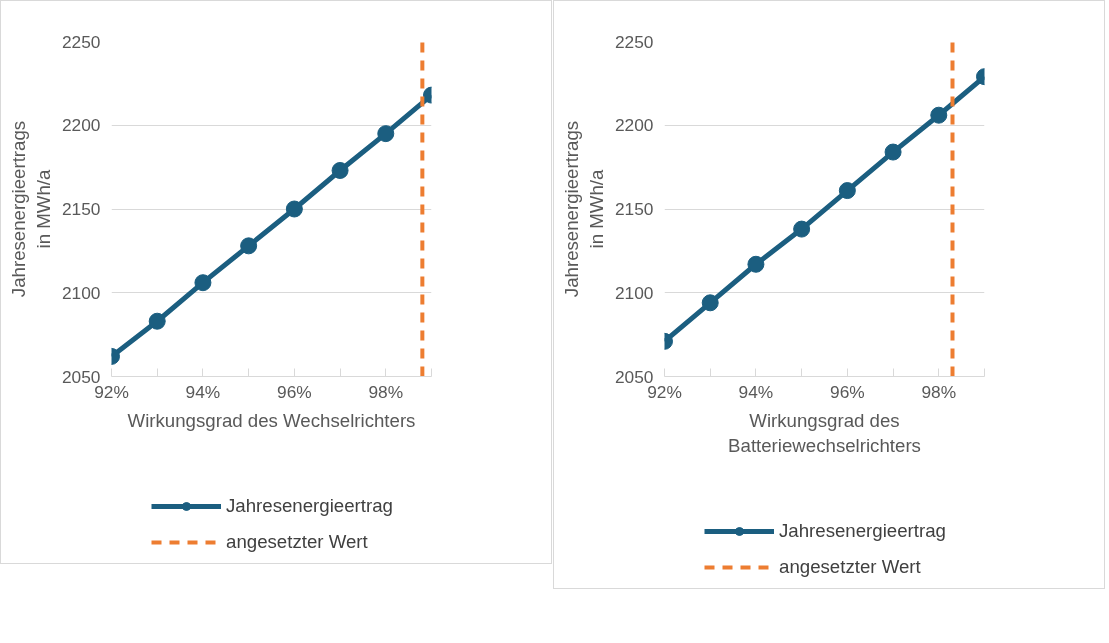 The height and width of the screenshot is (643, 1109). I want to click on x-axis-title: Wirkungsgrad des Wechselrichters, so click(271, 420).